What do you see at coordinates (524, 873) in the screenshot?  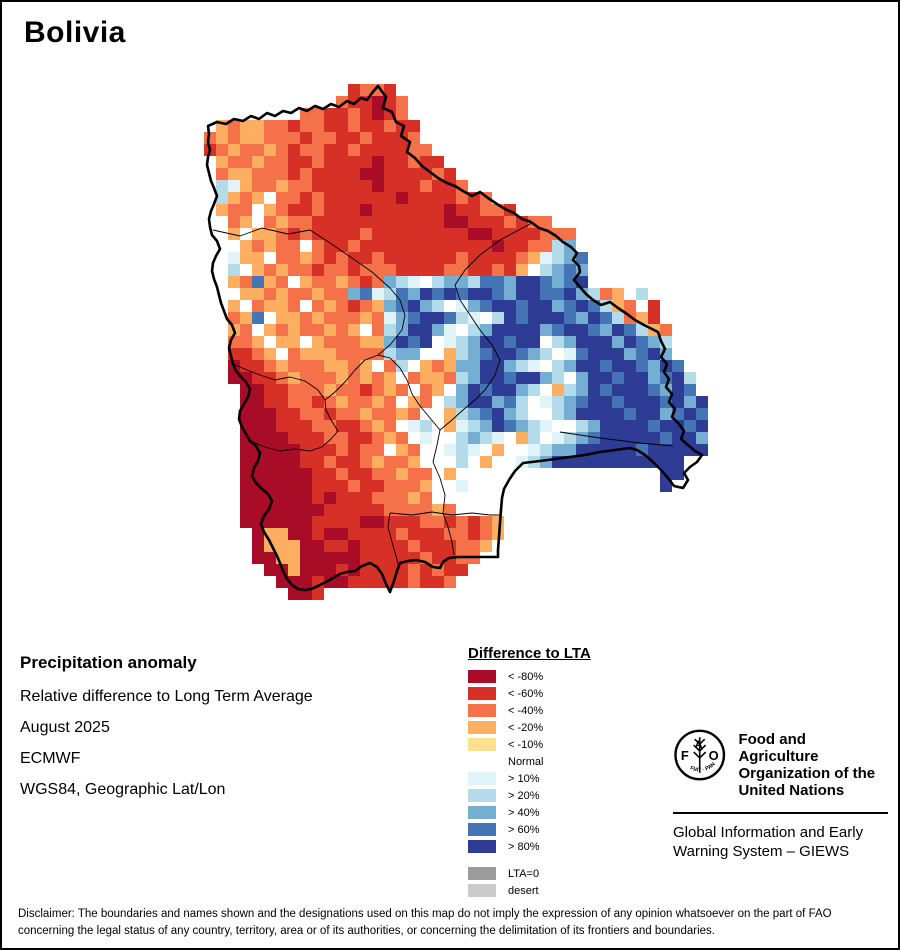 I see `legend-label: LTA=0` at bounding box center [524, 873].